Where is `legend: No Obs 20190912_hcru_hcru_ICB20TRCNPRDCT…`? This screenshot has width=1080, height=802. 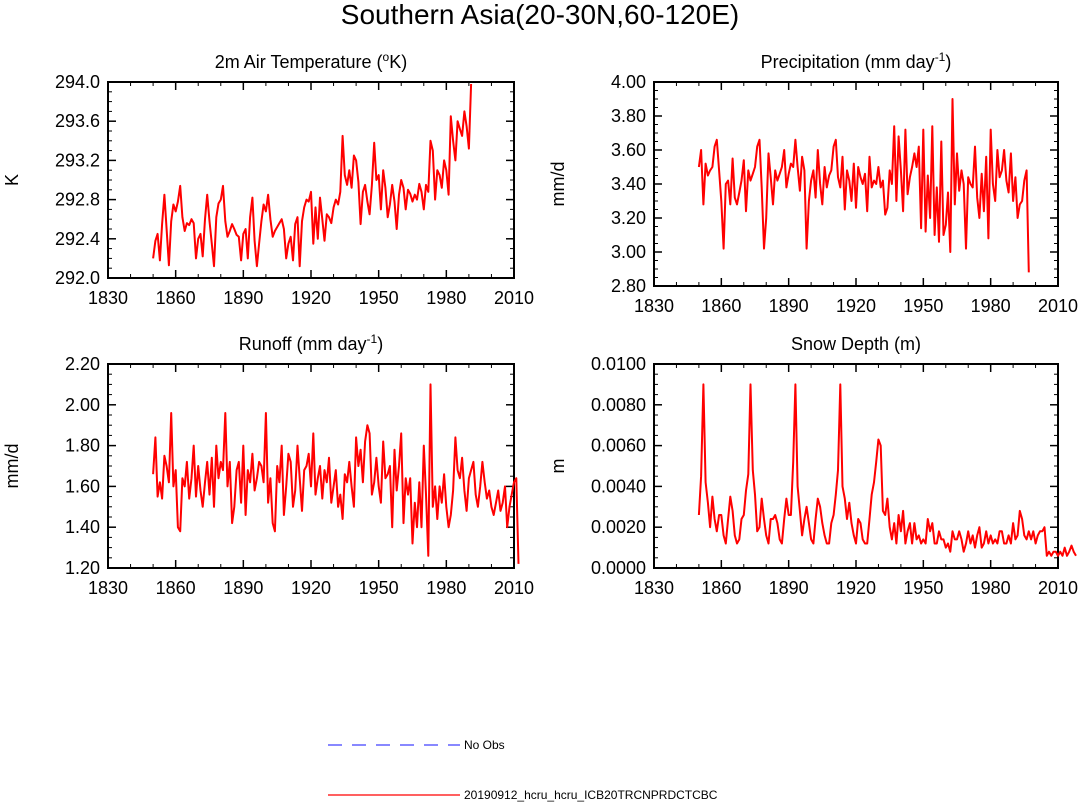 legend: No Obs 20190912_hcru_hcru_ICB20TRCNPRDCT… is located at coordinates (523, 770).